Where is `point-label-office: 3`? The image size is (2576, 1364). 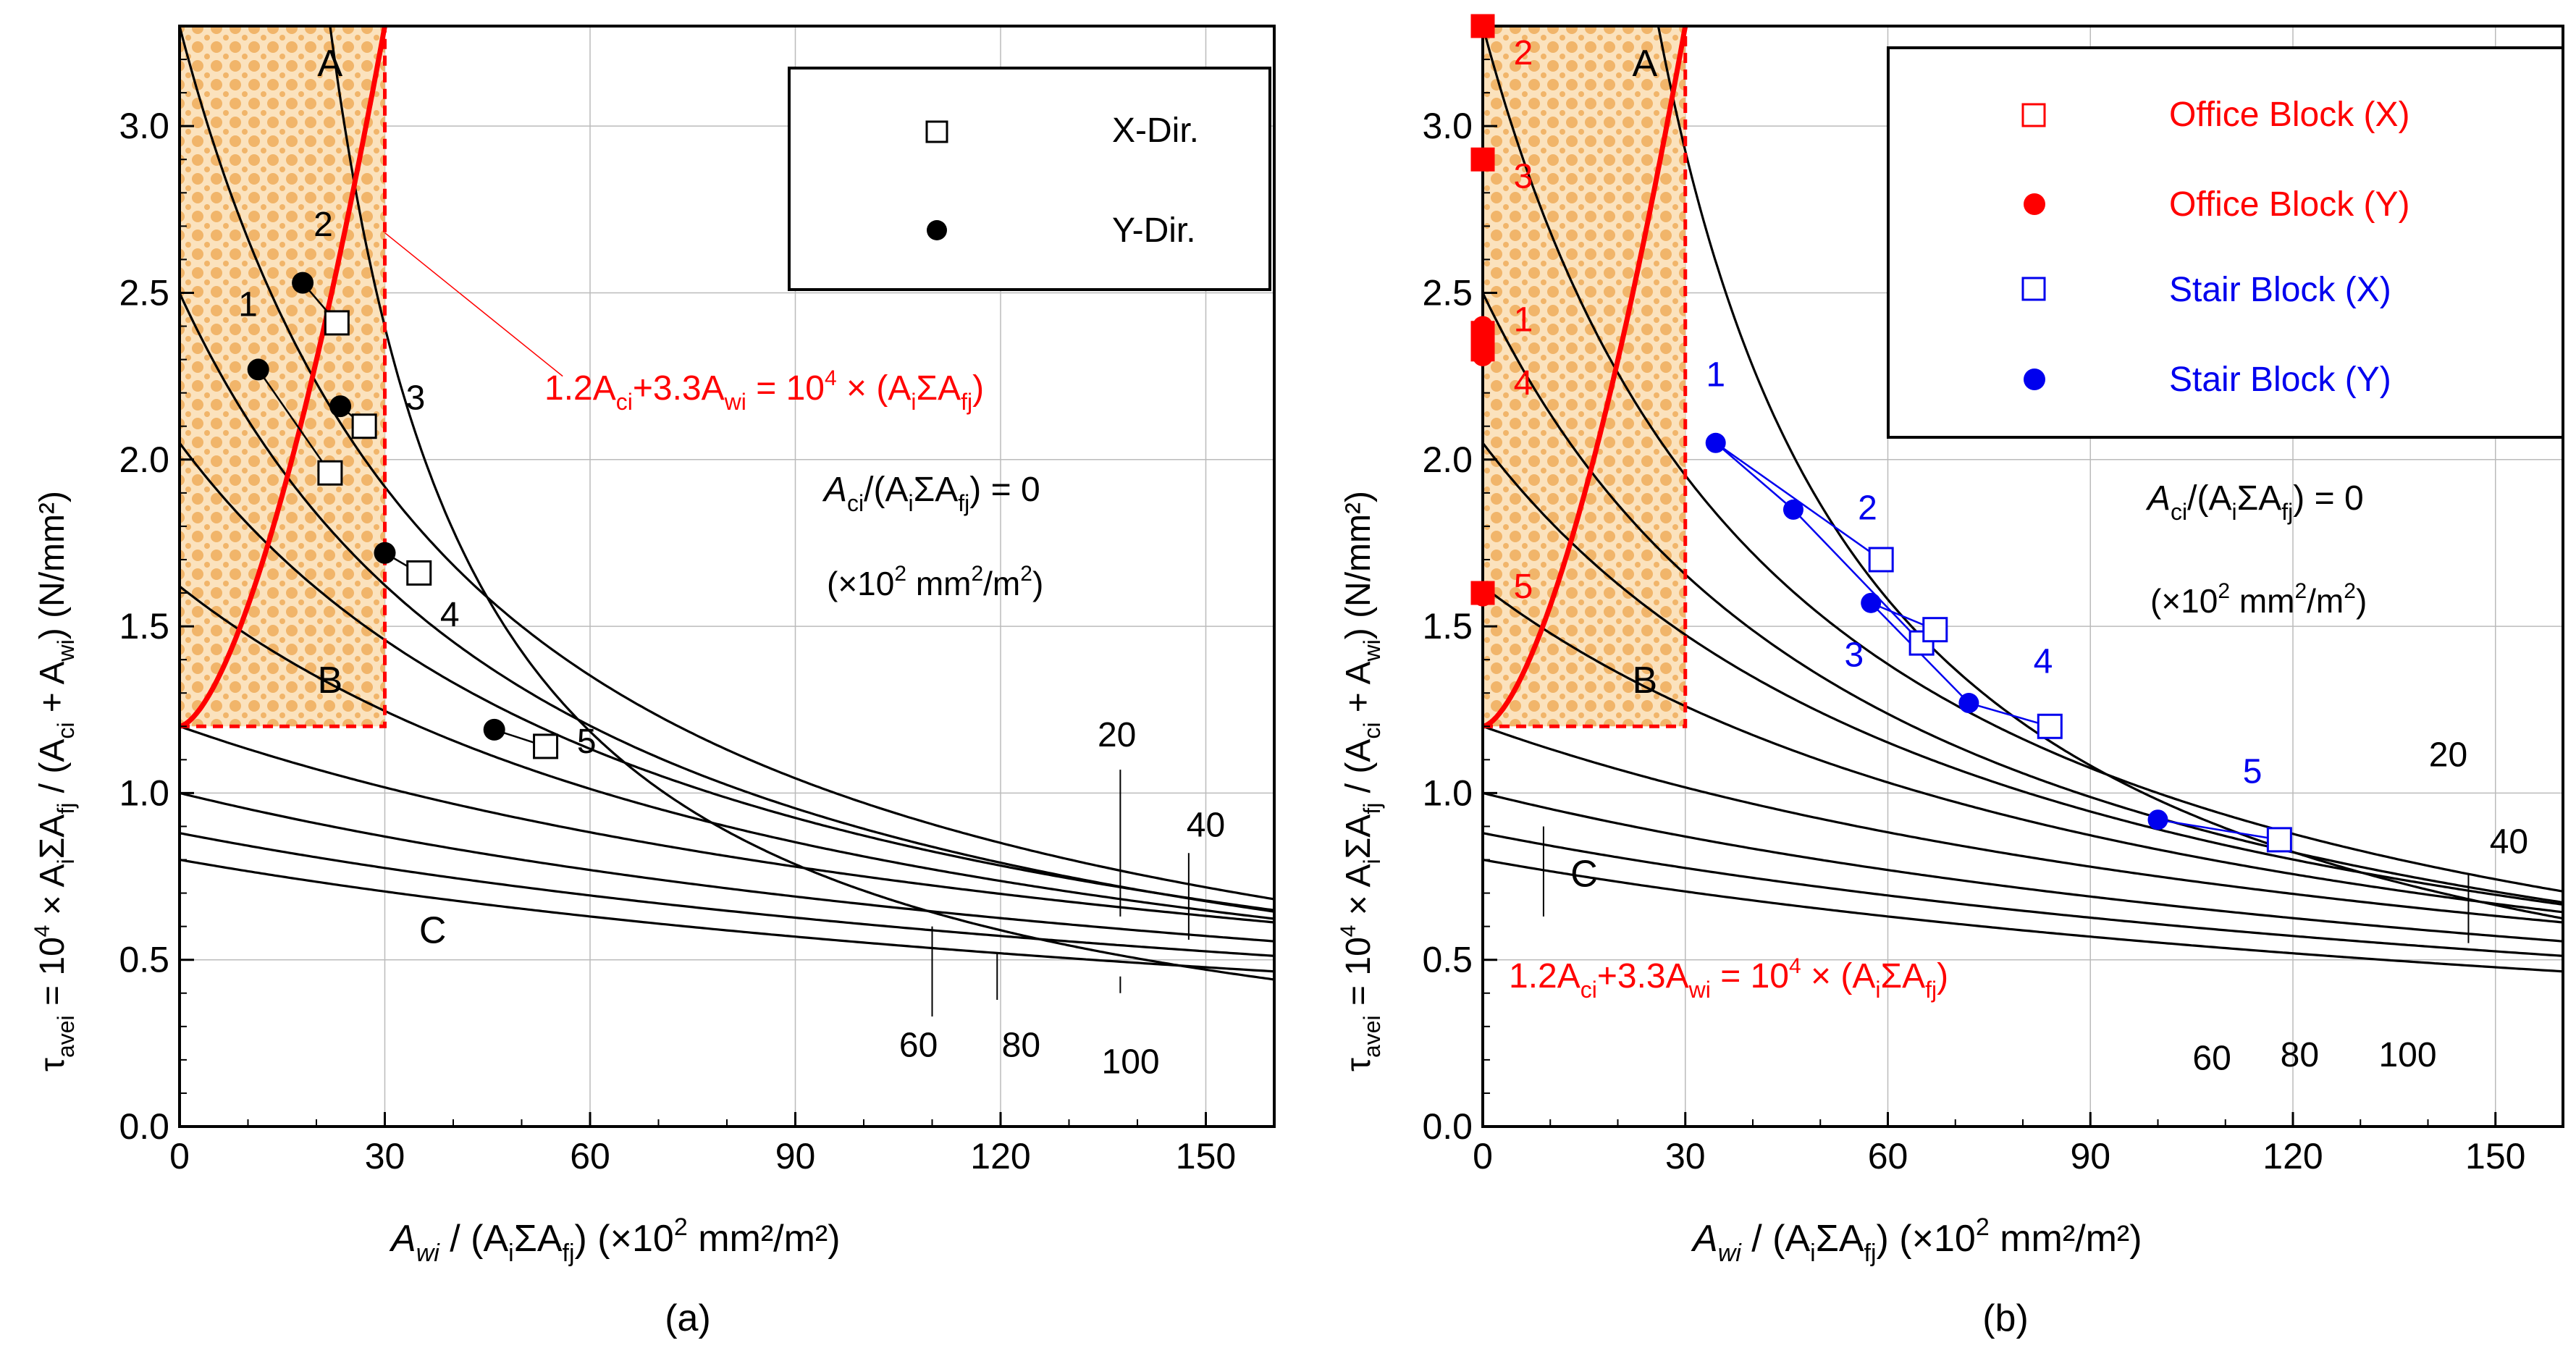
point-label-office: 3 is located at coordinates (1523, 176).